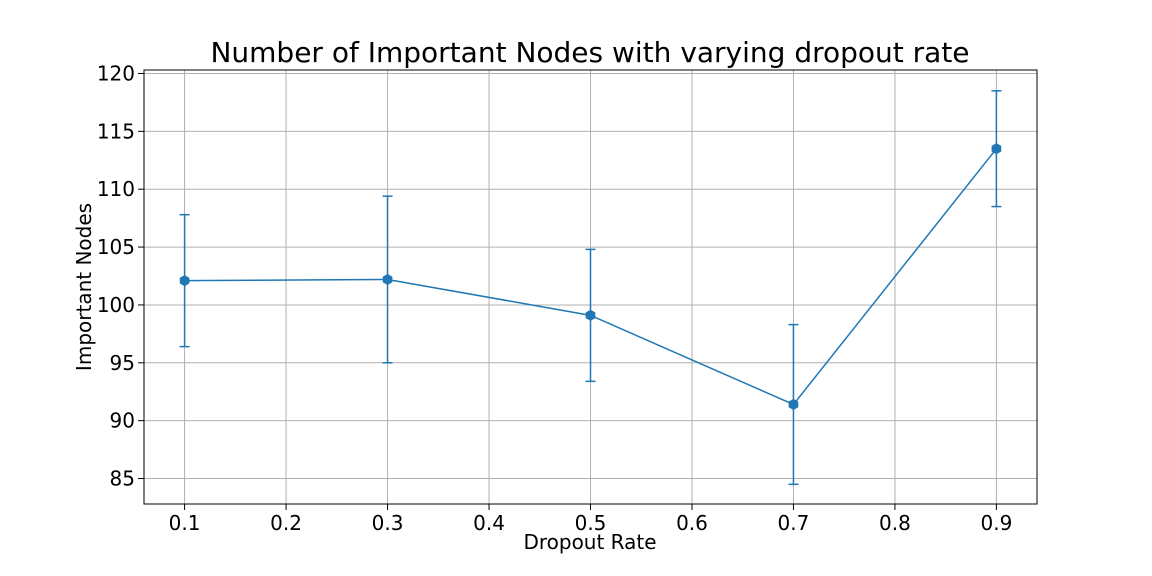  I want to click on y-tick-label: 90, so click(122, 421).